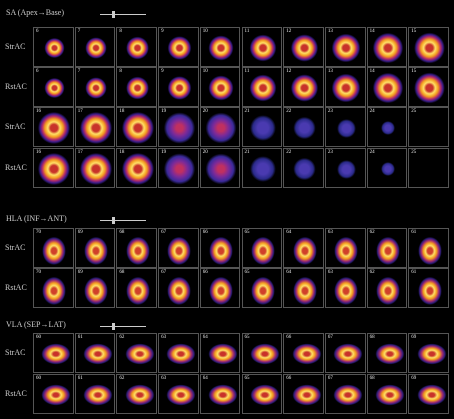 This screenshot has width=454, height=419. Describe the element at coordinates (372, 71) in the screenshot. I see `panel-number: 14` at that location.